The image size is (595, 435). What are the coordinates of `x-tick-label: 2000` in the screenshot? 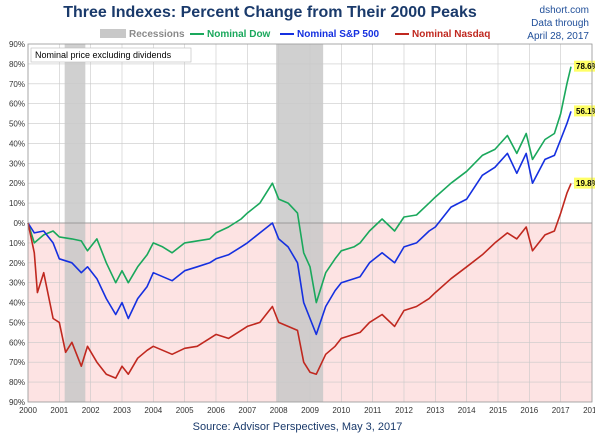 It's located at (28, 410).